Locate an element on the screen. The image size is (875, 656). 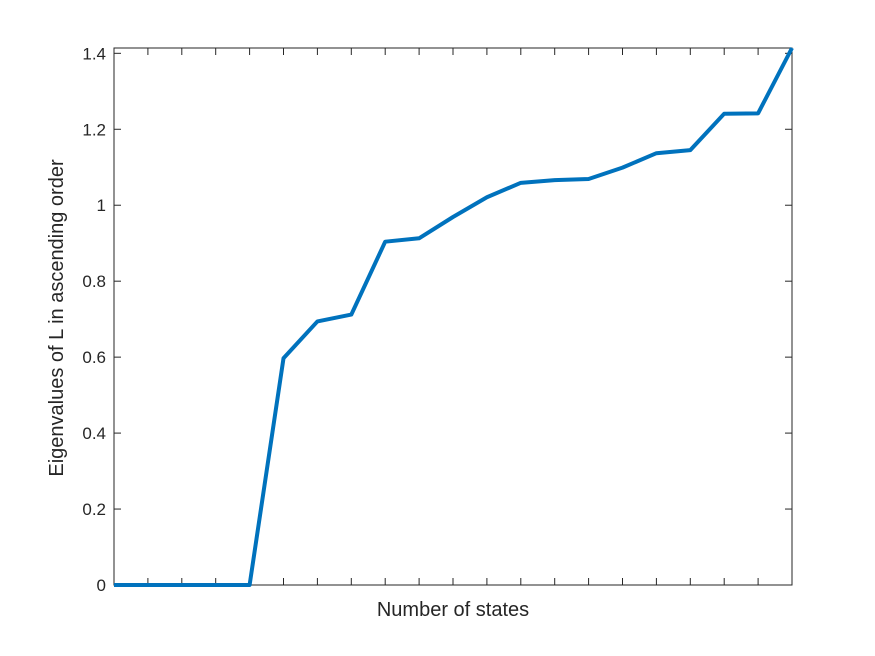
y-axis-label: Eigenvalues of L in ascending order is located at coordinates (57, 318).